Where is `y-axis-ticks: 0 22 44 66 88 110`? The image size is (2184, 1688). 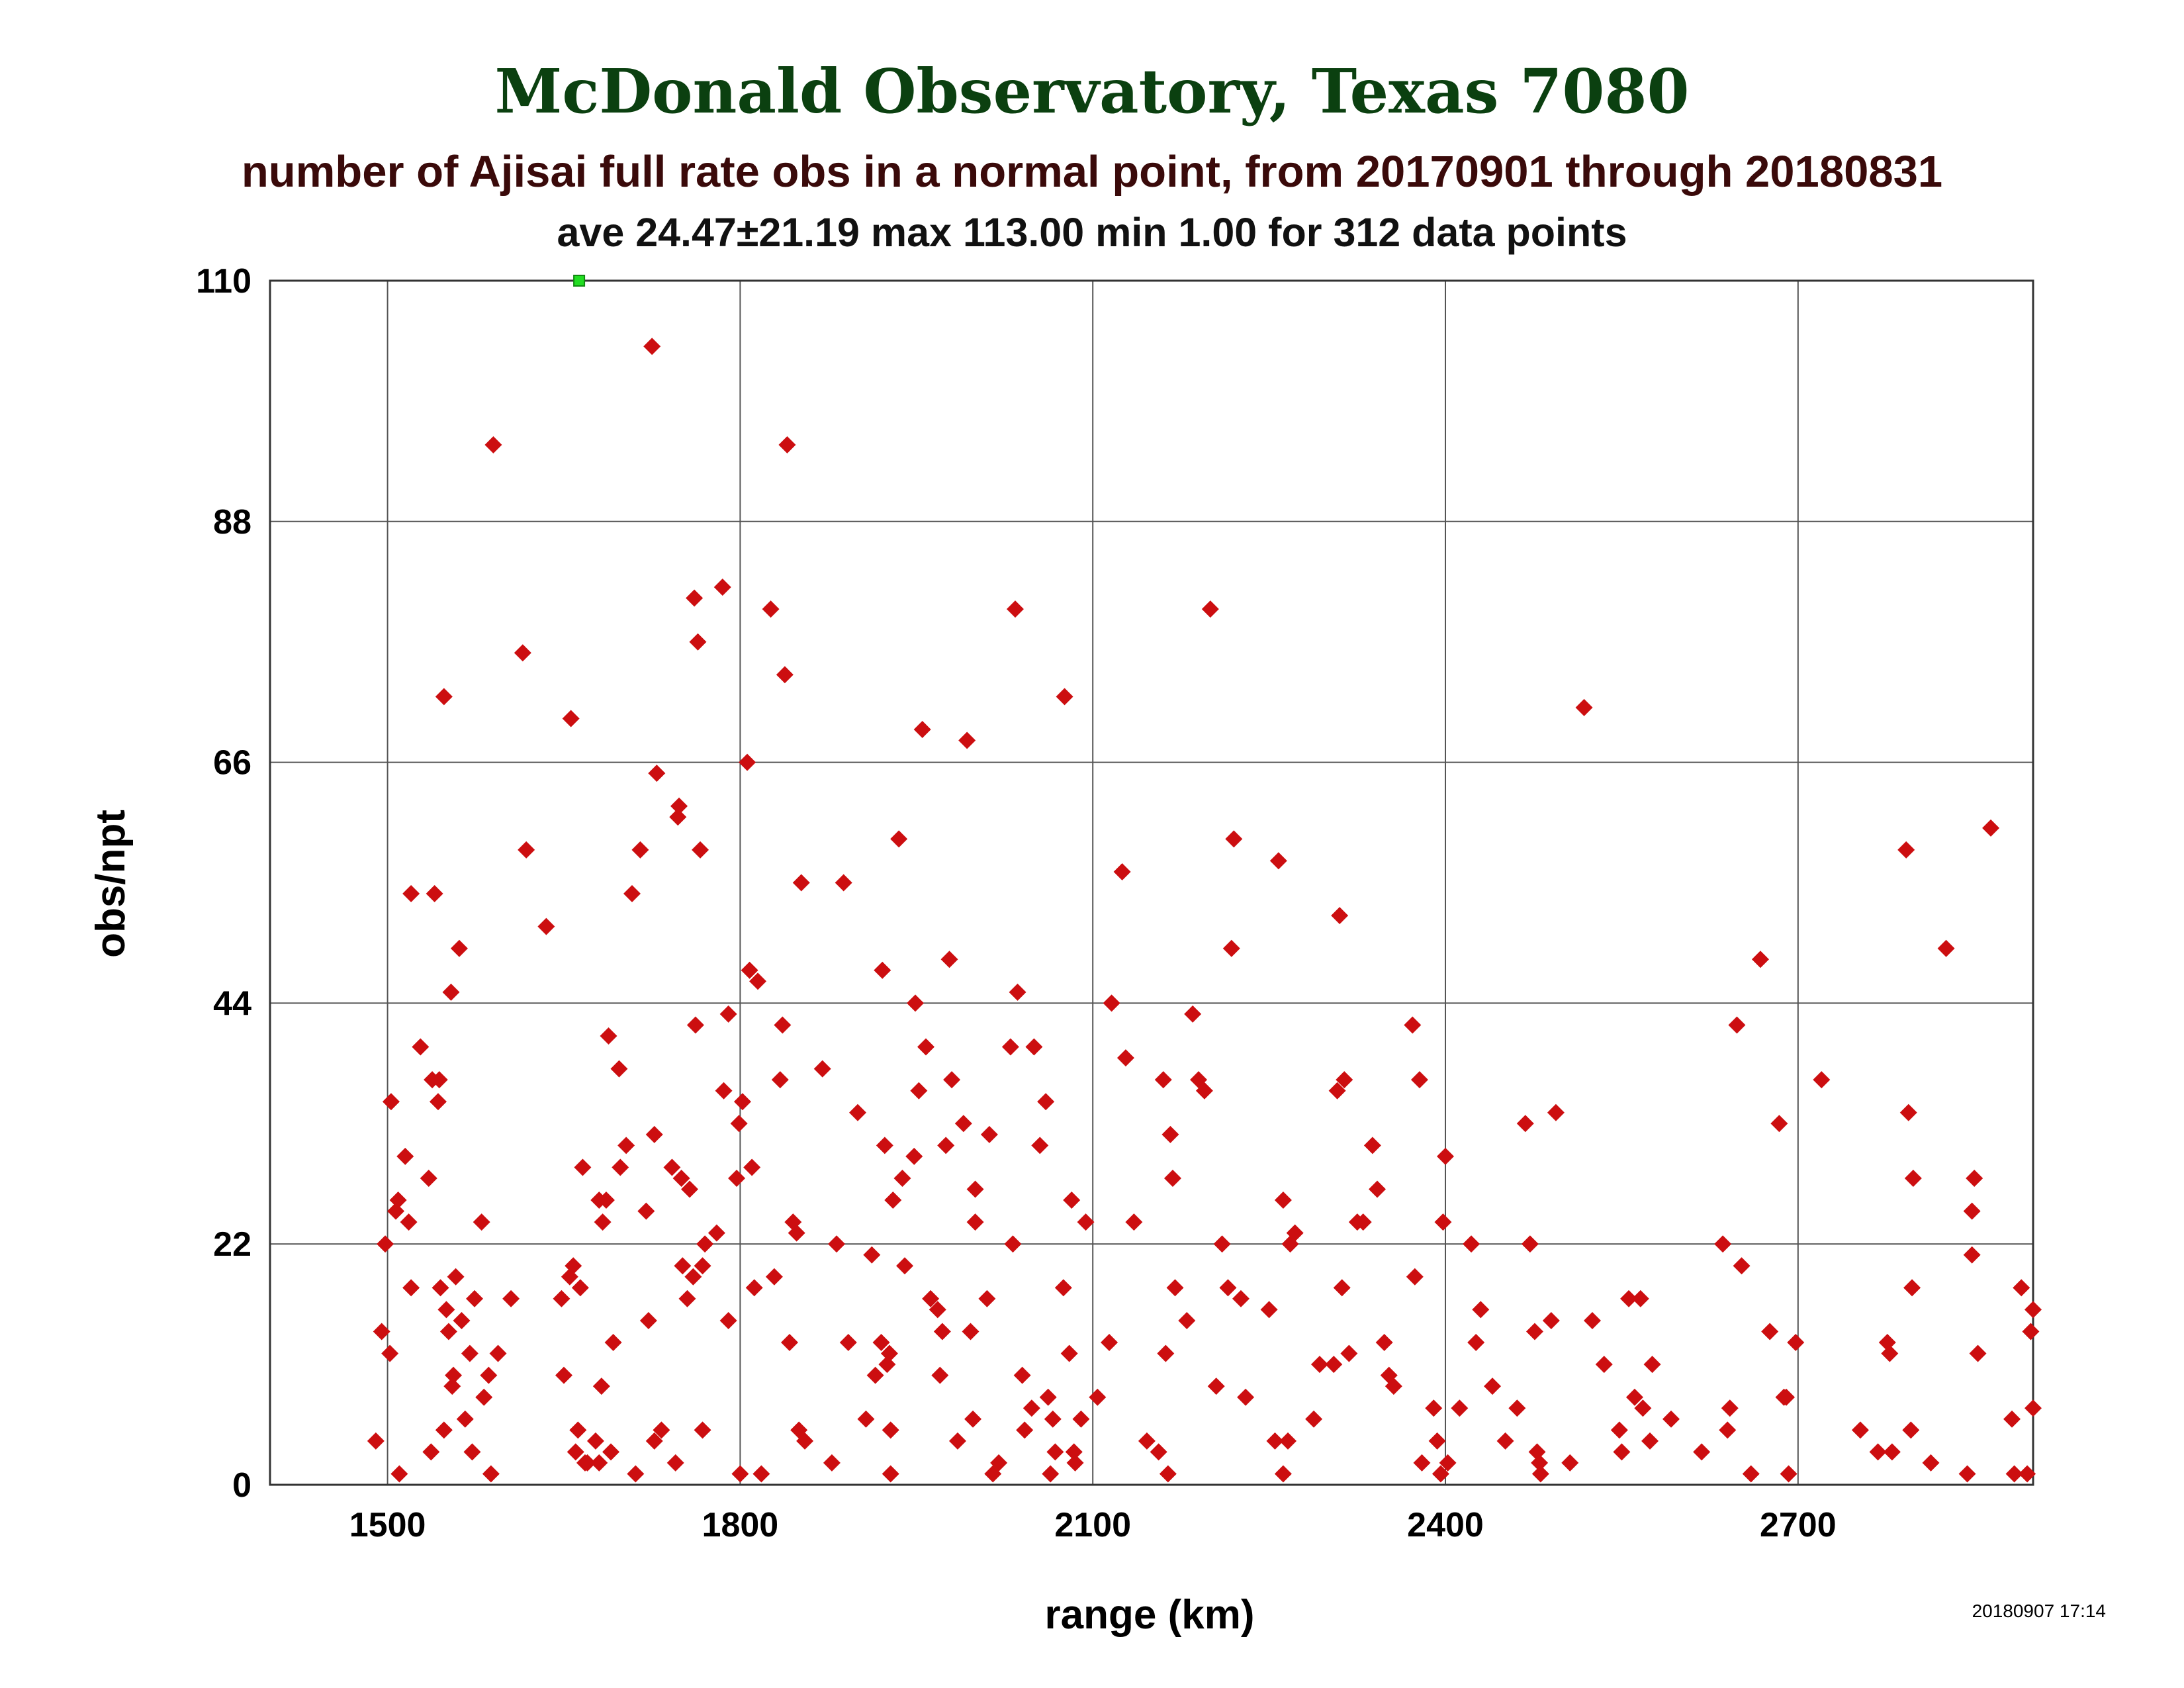 y-axis-ticks: 0 22 44 66 88 110 is located at coordinates (224, 883).